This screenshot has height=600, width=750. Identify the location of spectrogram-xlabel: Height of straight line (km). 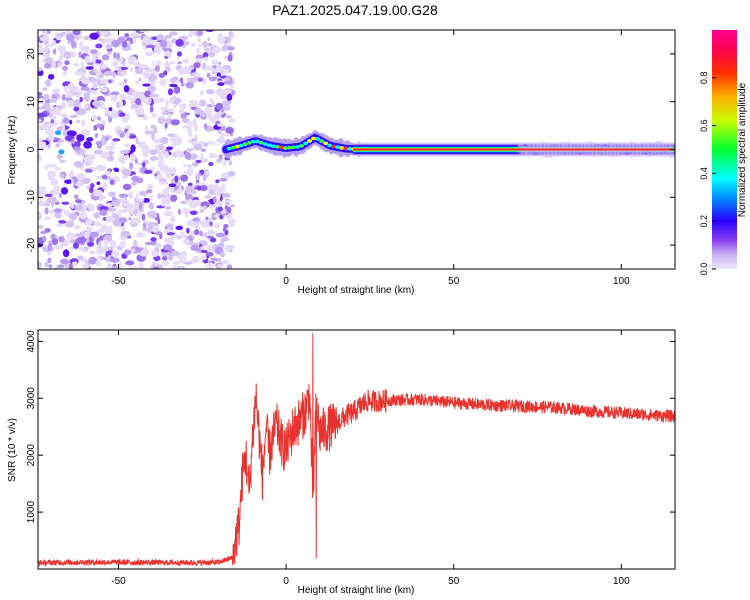
(356, 290).